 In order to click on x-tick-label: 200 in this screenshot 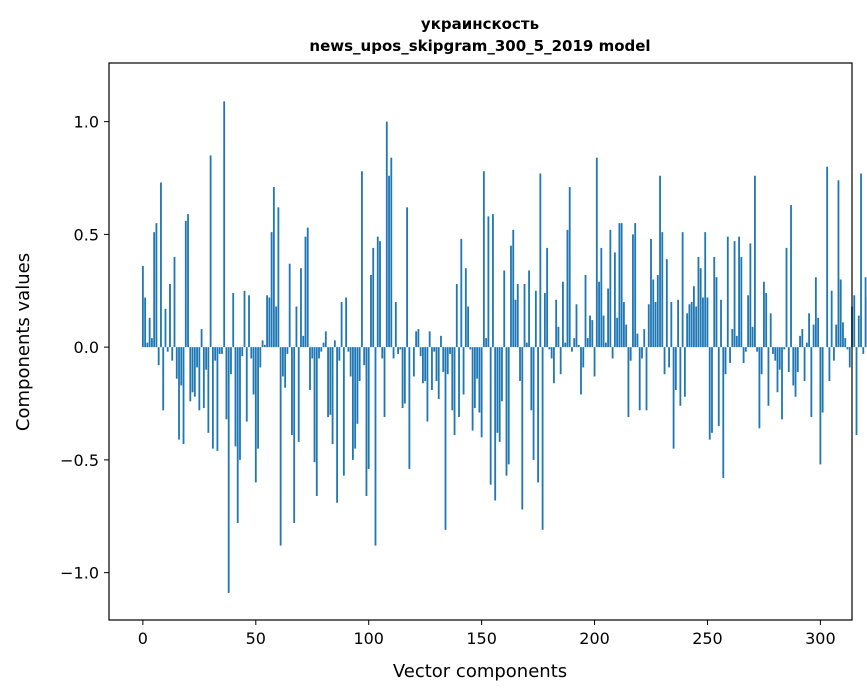, I will do `click(594, 638)`.